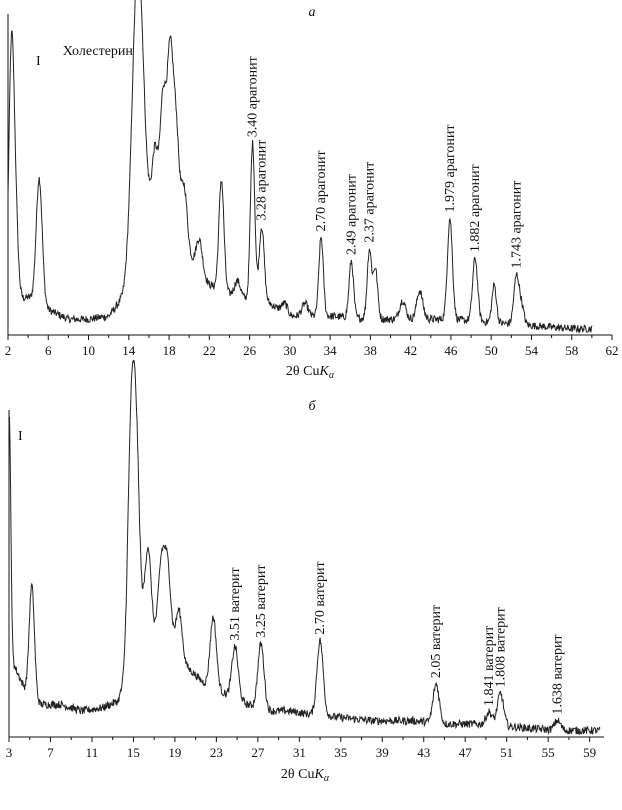 This screenshot has width=622, height=810. What do you see at coordinates (299, 752) in the screenshot?
I see `x-tick-label: 31` at bounding box center [299, 752].